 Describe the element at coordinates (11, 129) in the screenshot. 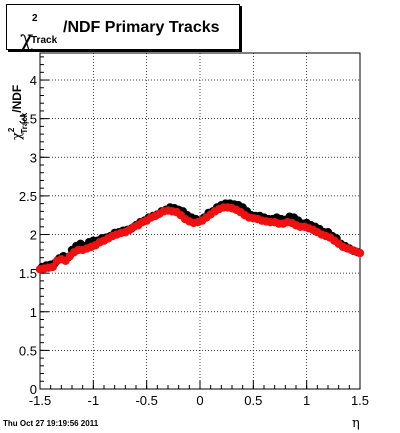

I see `y-label-sup: 2` at that location.